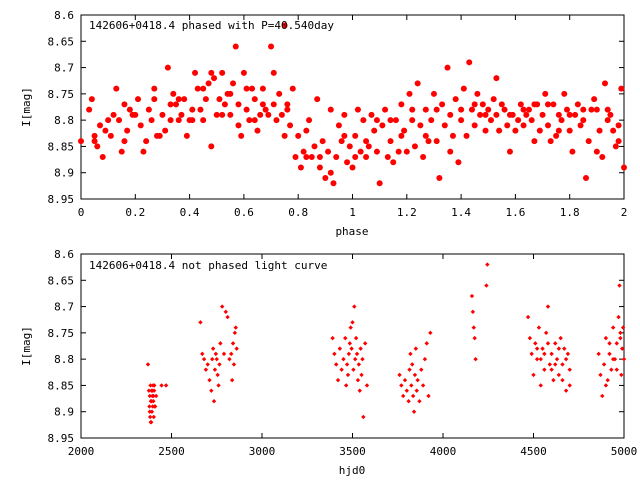 Image resolution: width=640 pixels, height=480 pixels. I want to click on y-tick-label: 8.9, so click(64, 412).